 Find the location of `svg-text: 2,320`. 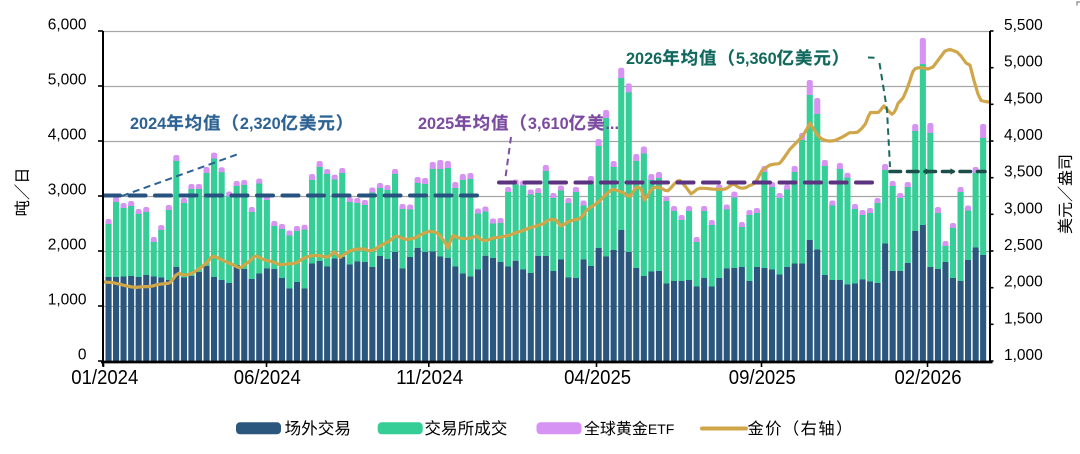

svg-text: 2,320 is located at coordinates (260, 124).